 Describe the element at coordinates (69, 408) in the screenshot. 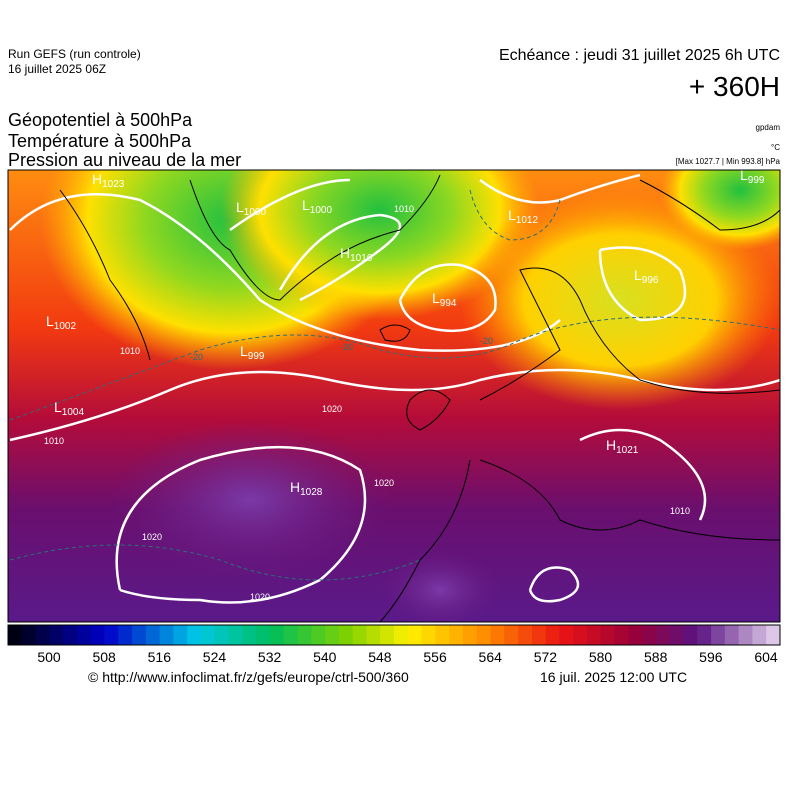

I see `pressure-center: L1004` at that location.